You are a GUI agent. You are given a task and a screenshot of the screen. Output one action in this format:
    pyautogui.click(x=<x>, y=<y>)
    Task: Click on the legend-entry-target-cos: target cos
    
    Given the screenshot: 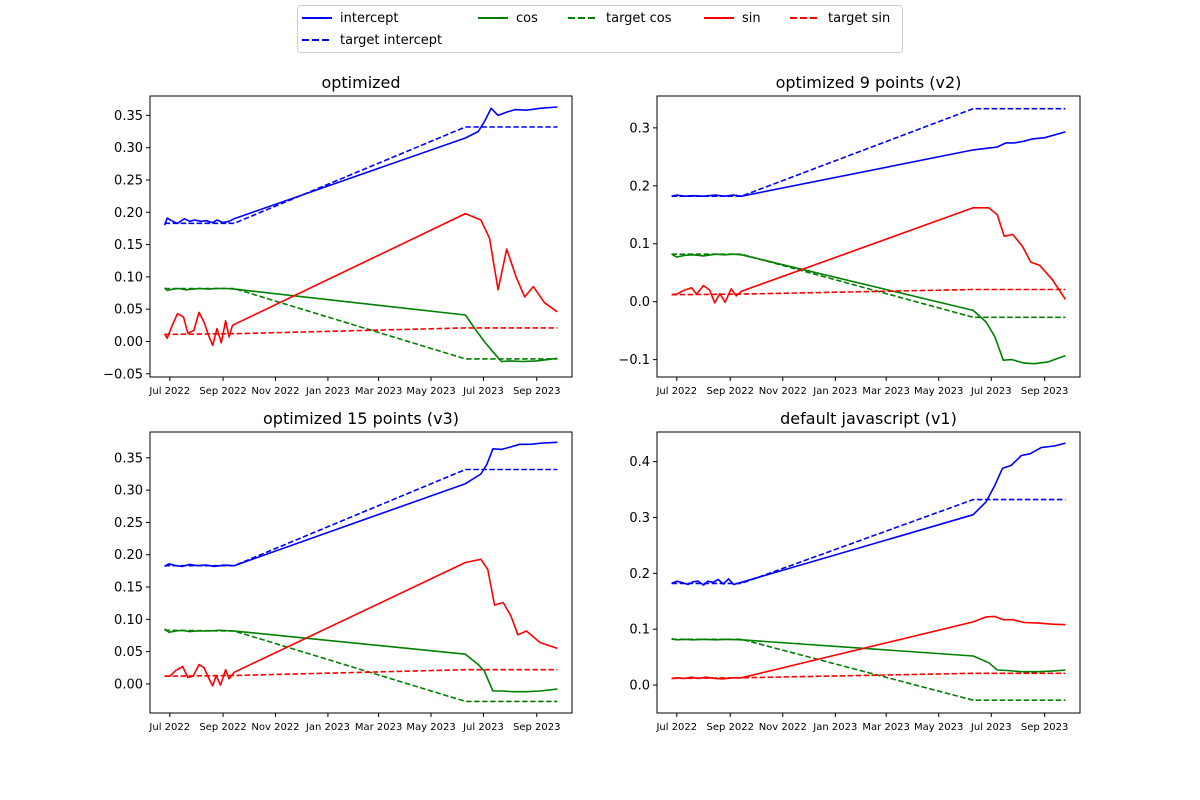 What is the action you would take?
    pyautogui.click(x=620, y=18)
    